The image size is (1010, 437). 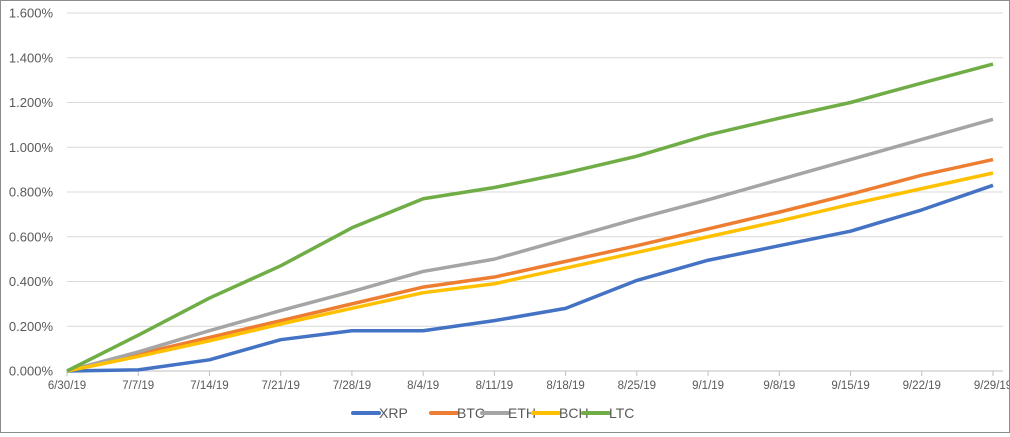 What do you see at coordinates (31, 147) in the screenshot?
I see `y-tick-label: 1.000%` at bounding box center [31, 147].